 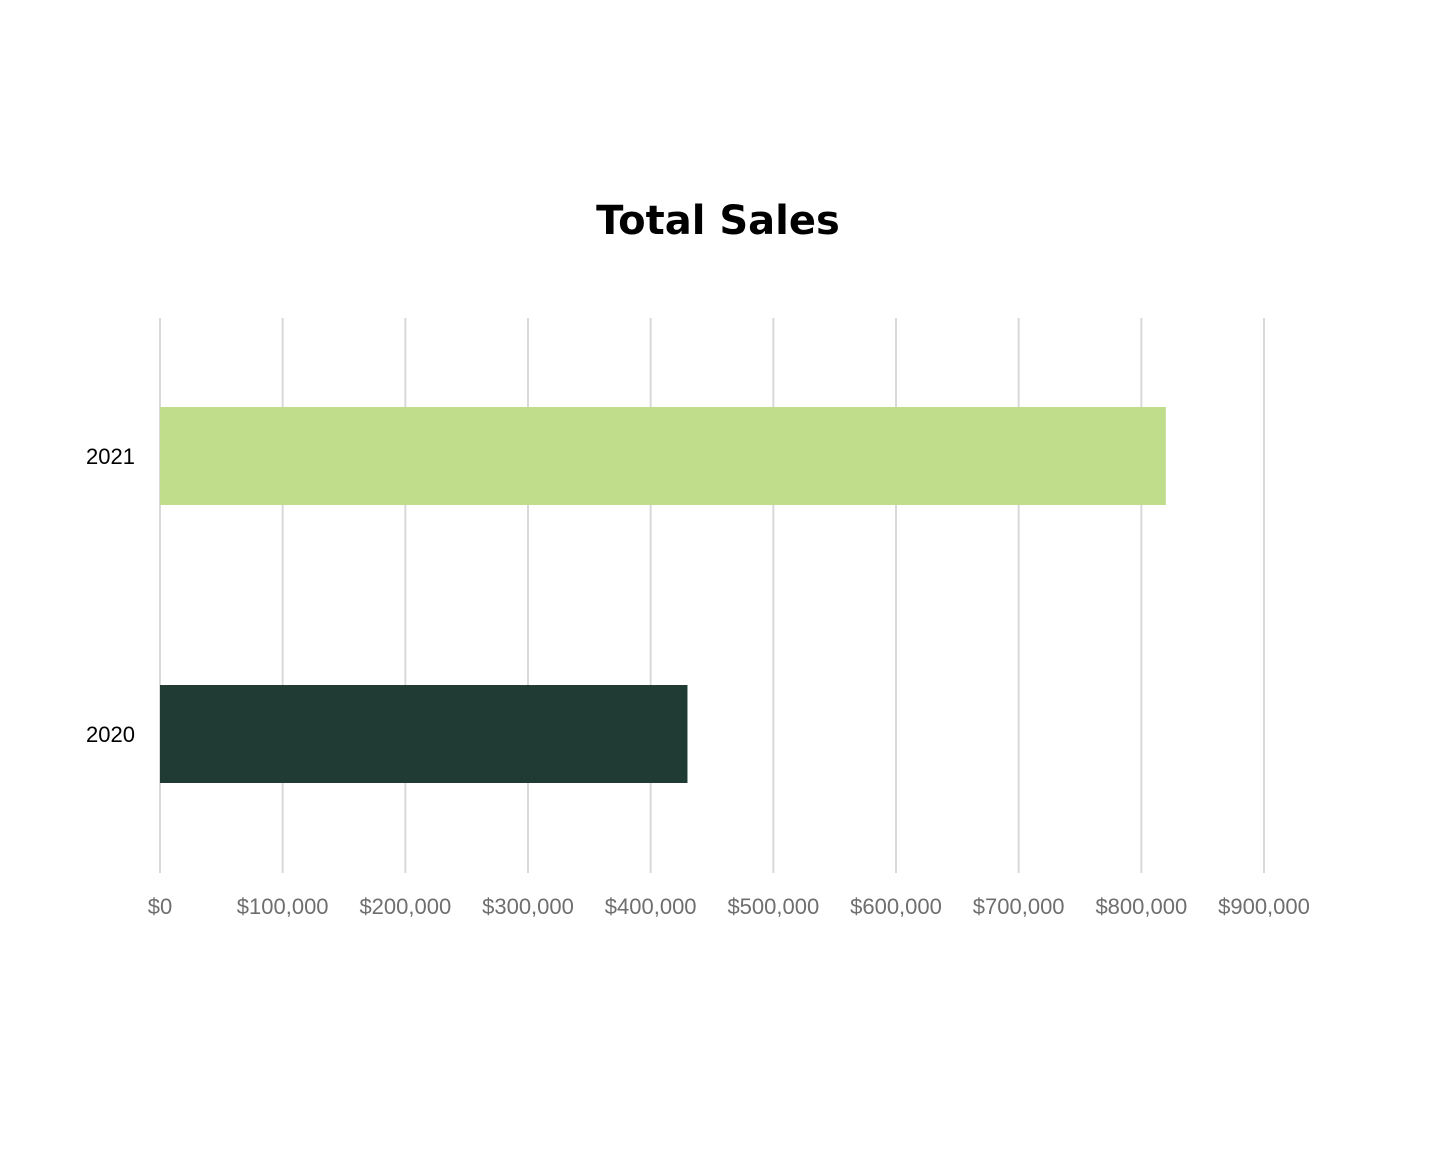 I want to click on x-tick-label: $800,000, so click(x=1141, y=906).